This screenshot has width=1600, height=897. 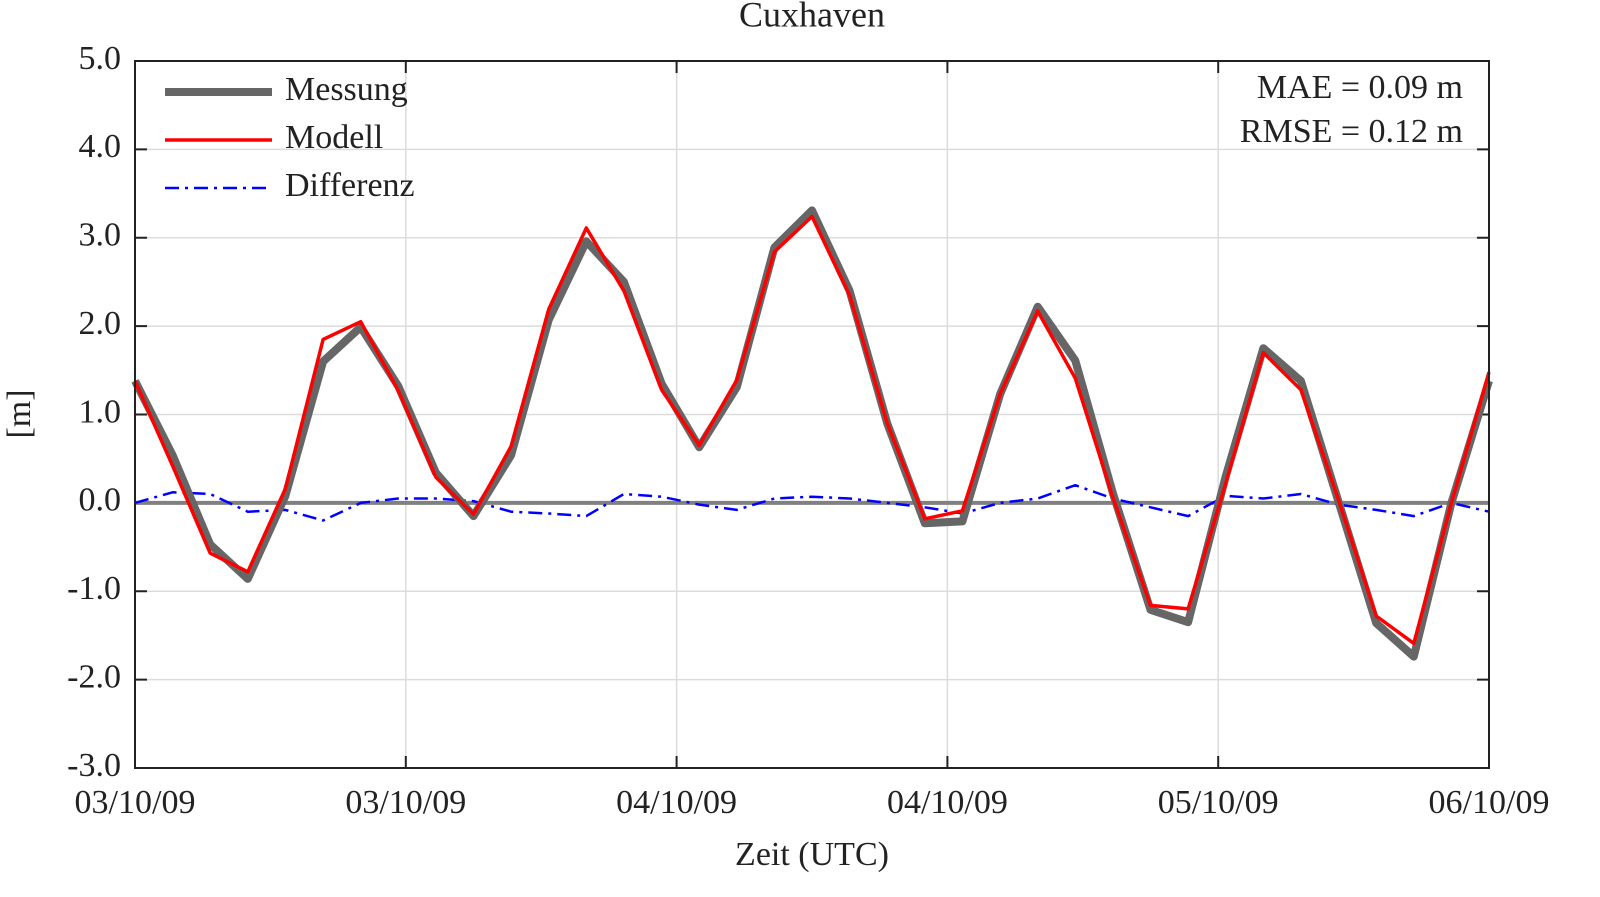 What do you see at coordinates (334, 137) in the screenshot?
I see `legend-label: Modell` at bounding box center [334, 137].